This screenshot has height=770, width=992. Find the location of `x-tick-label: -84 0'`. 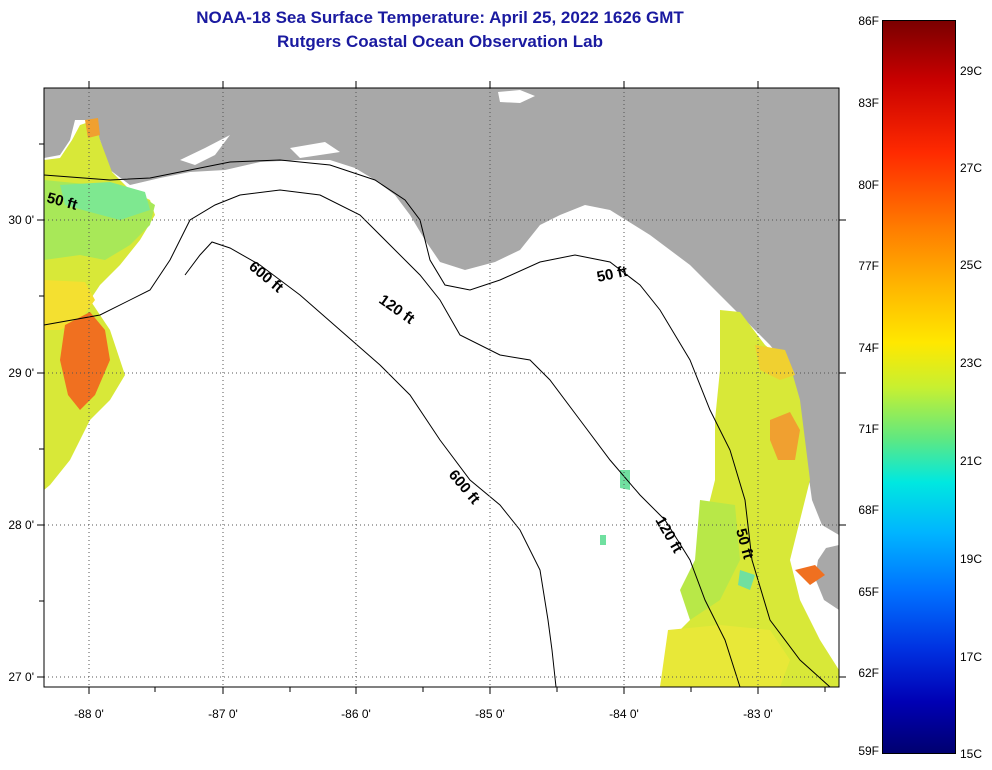

x-tick-label: -84 0' is located at coordinates (624, 714).